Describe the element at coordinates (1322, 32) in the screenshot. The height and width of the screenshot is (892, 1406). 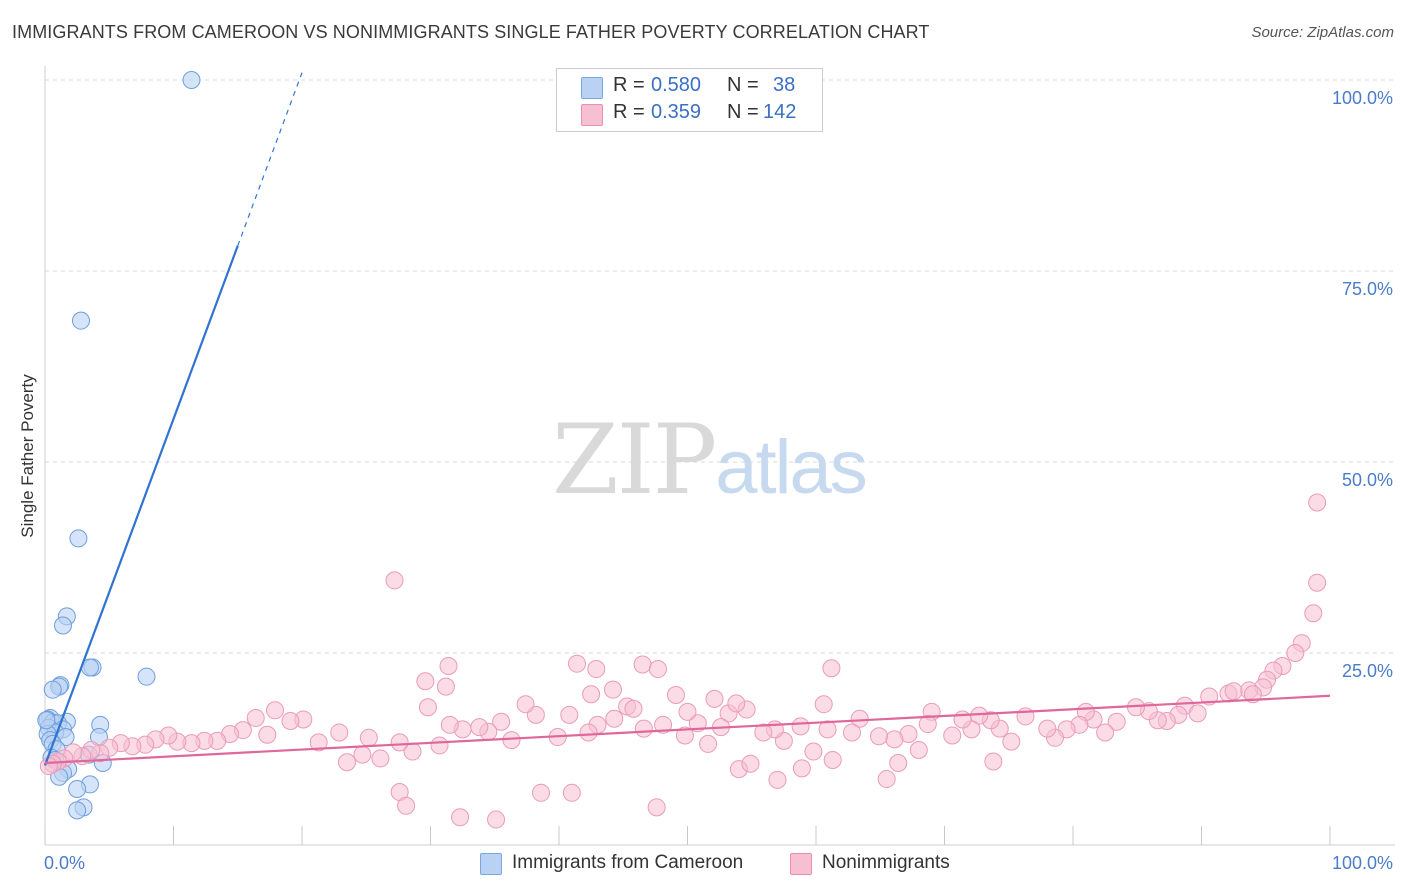
I see `source-label: Source: ZipAtlas.com` at that location.